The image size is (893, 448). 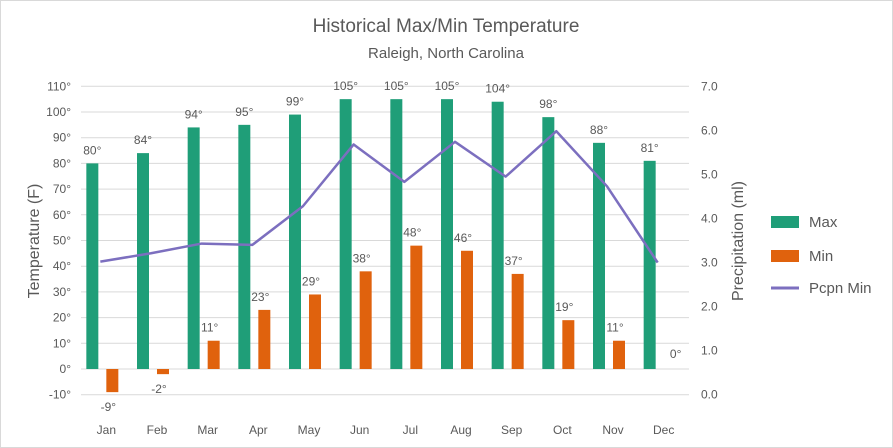 What do you see at coordinates (62, 318) in the screenshot?
I see `y-tick-label: 20°` at bounding box center [62, 318].